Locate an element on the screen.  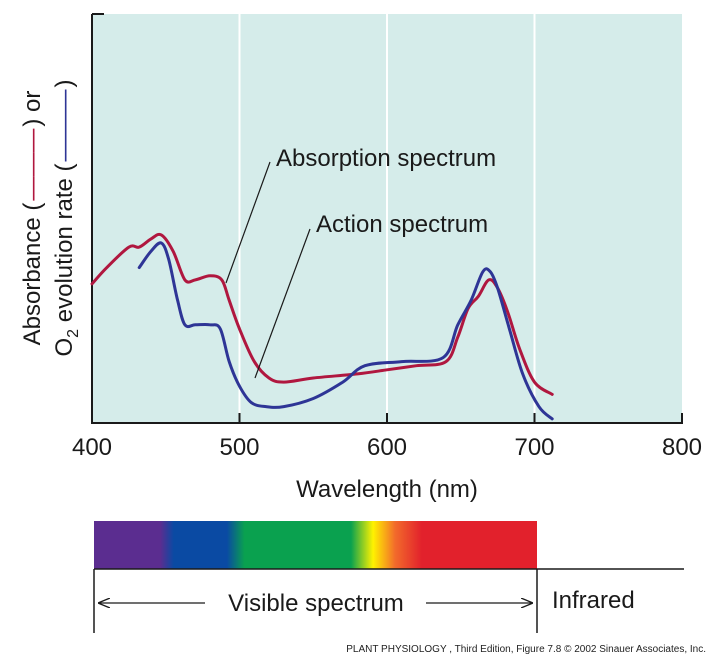
y-title-line2-prefix: O is located at coordinates (64, 347).